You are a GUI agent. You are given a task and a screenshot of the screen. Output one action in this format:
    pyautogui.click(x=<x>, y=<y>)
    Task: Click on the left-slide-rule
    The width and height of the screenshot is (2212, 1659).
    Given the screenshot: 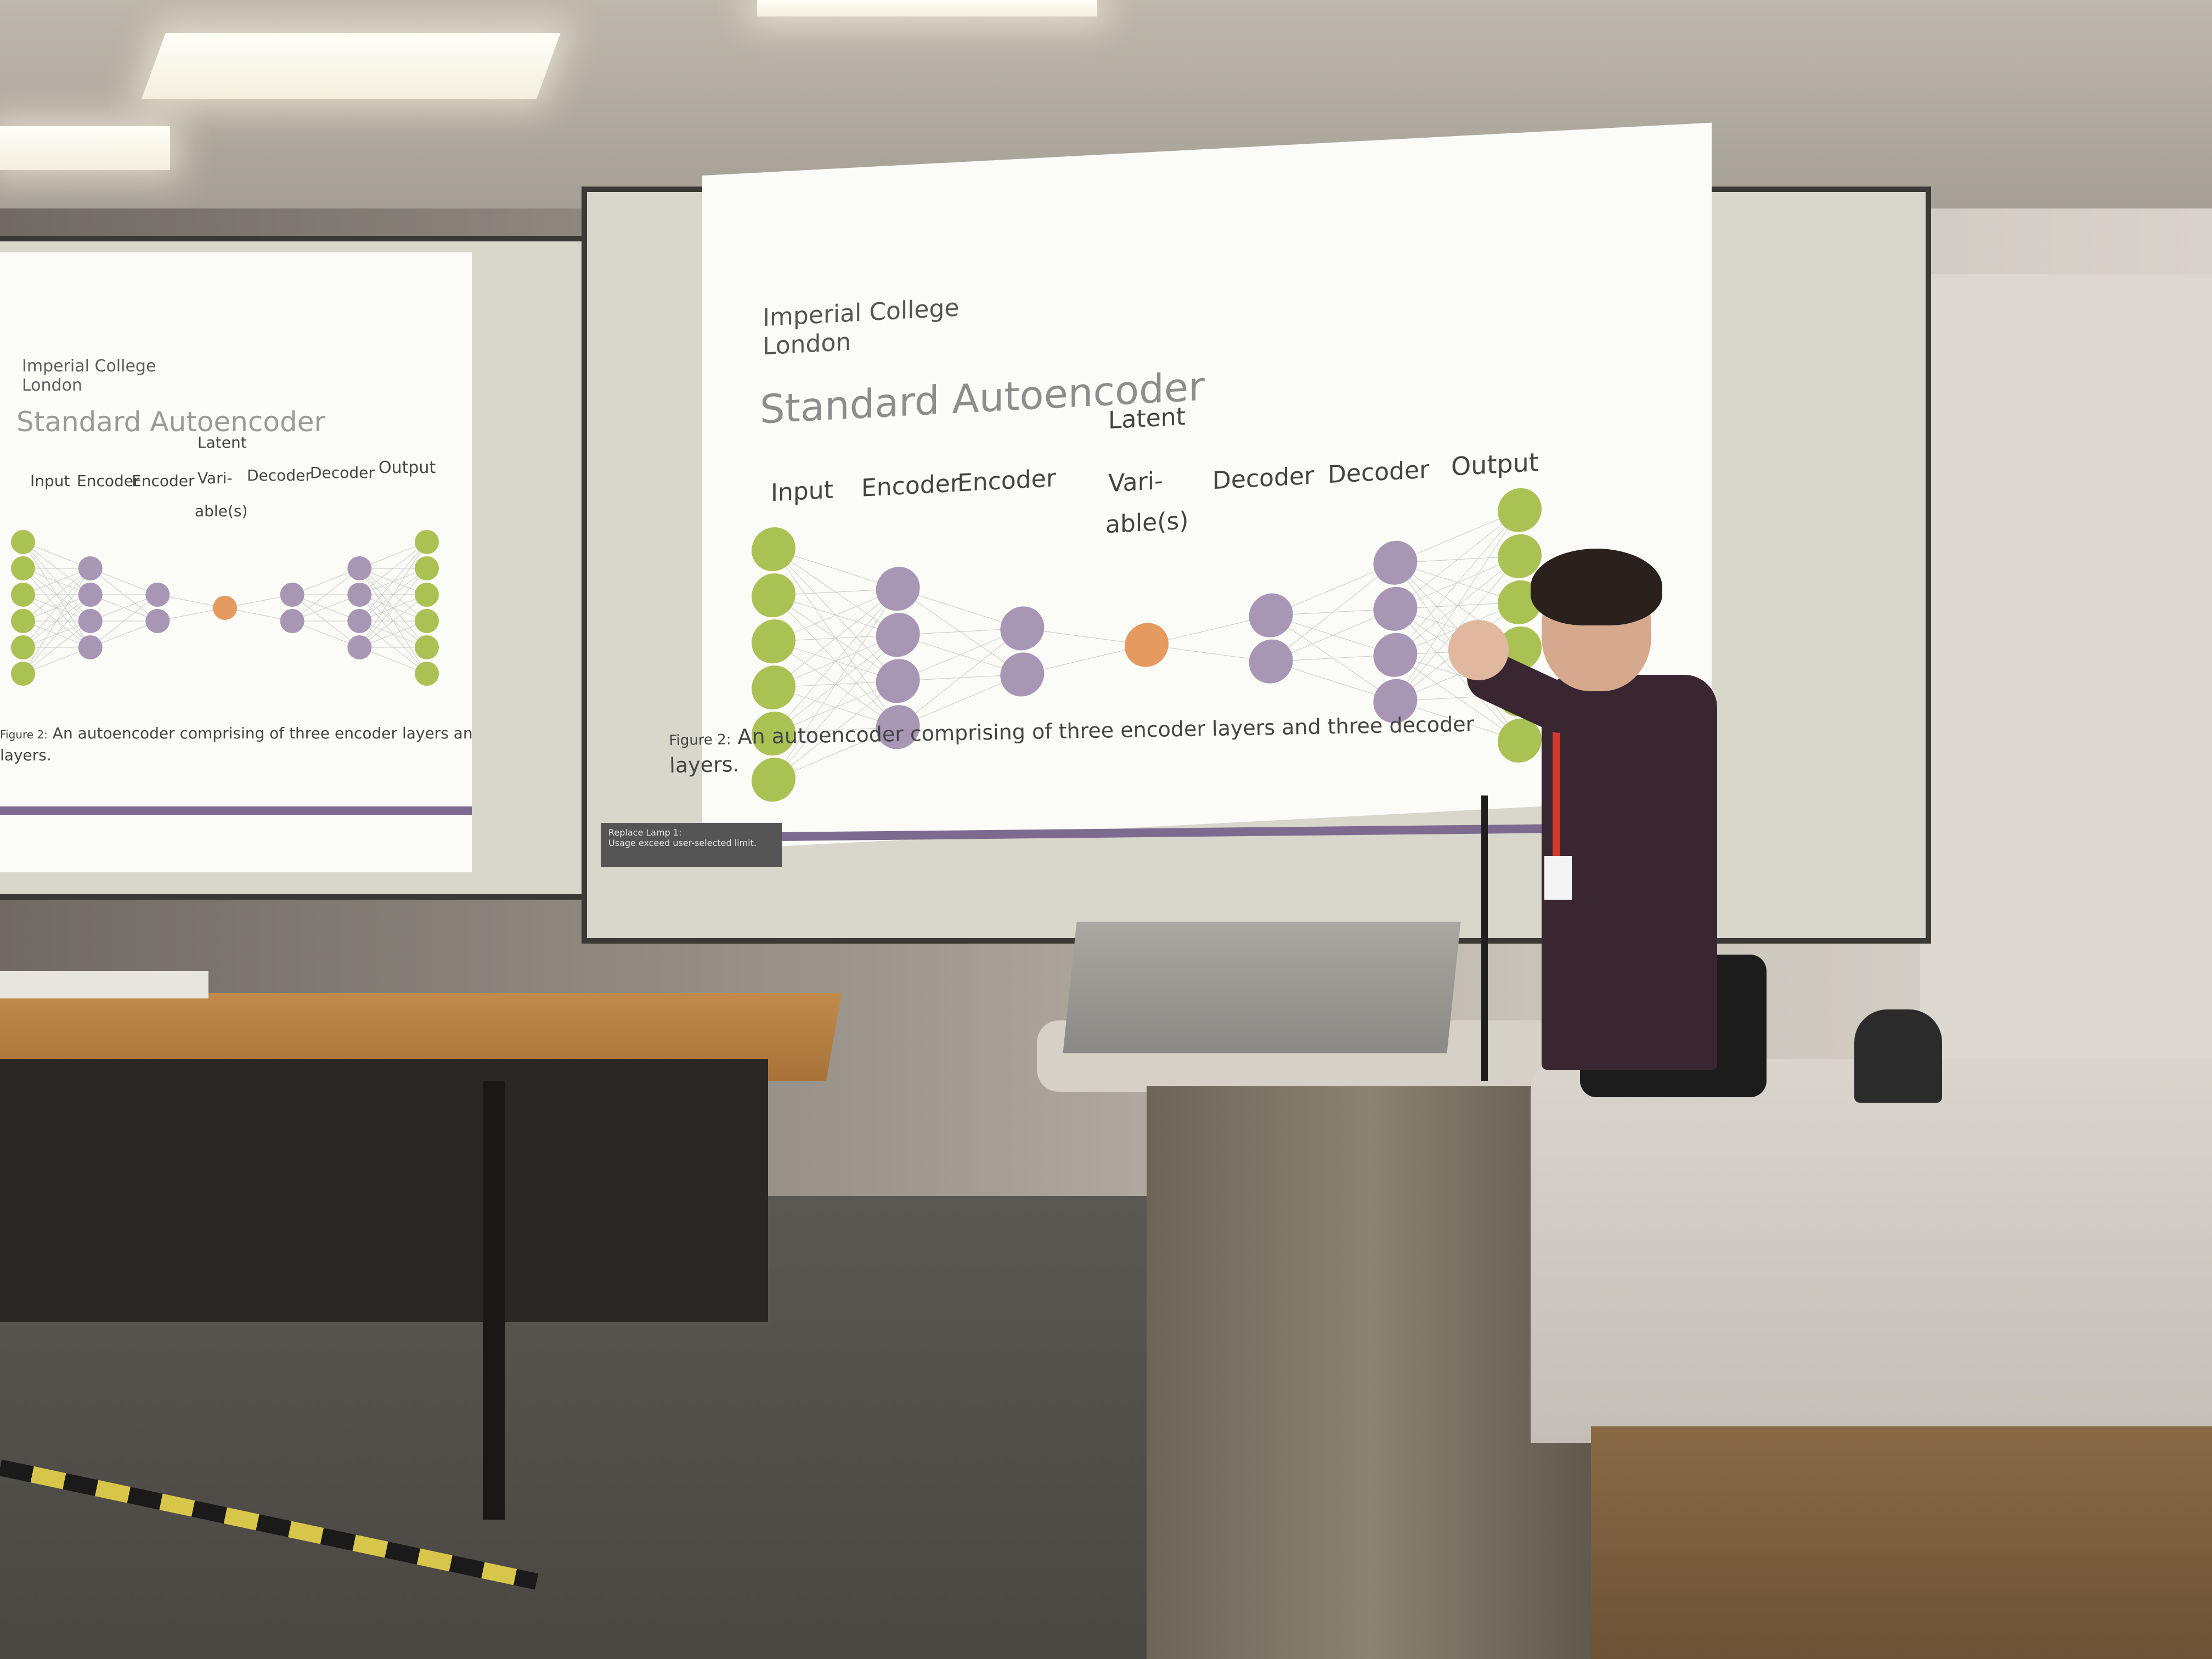 What is the action you would take?
    pyautogui.click(x=236, y=811)
    